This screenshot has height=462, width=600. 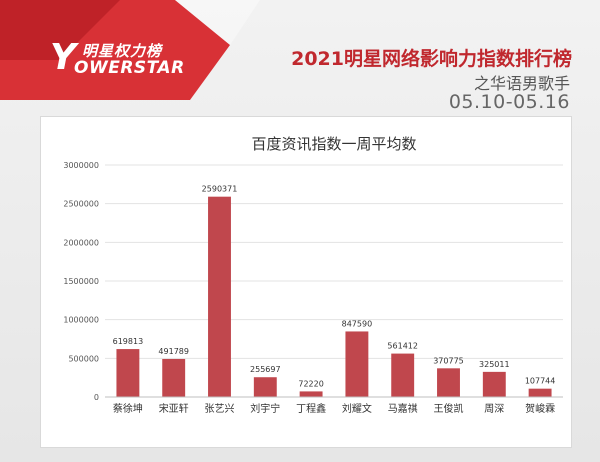 What do you see at coordinates (402, 346) in the screenshot?
I see `data-label: 561412` at bounding box center [402, 346].